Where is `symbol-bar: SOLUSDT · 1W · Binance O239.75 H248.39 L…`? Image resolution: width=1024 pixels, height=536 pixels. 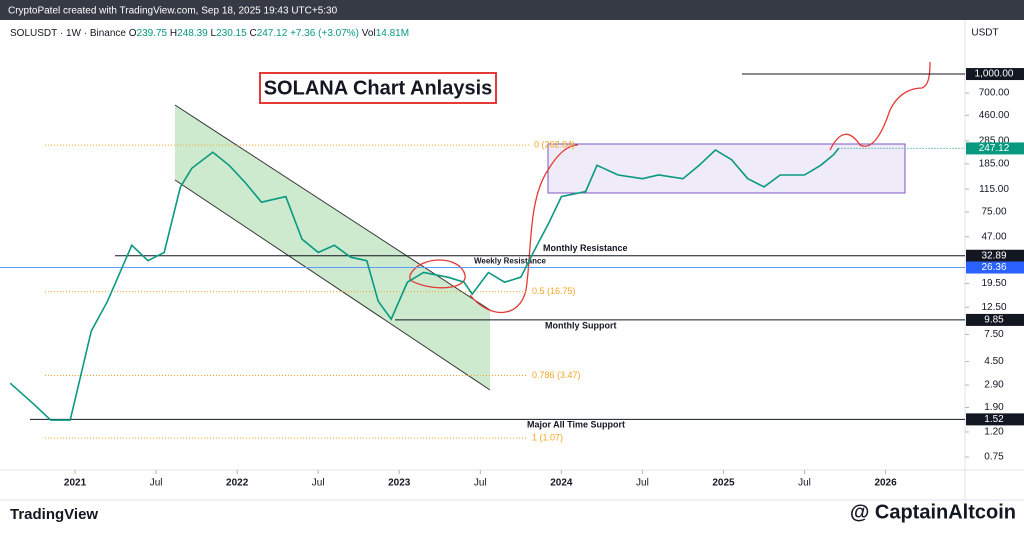 symbol-bar: SOLUSDT · 1W · Binance O239.75 H248.39 L… is located at coordinates (209, 33).